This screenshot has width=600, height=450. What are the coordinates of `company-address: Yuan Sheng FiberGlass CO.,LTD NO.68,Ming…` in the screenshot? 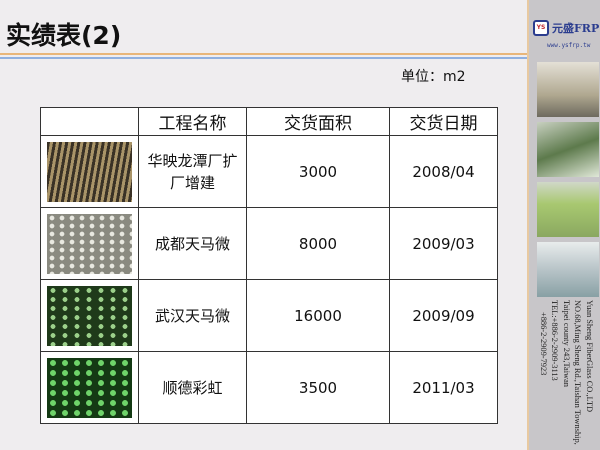 It's located at (566, 372).